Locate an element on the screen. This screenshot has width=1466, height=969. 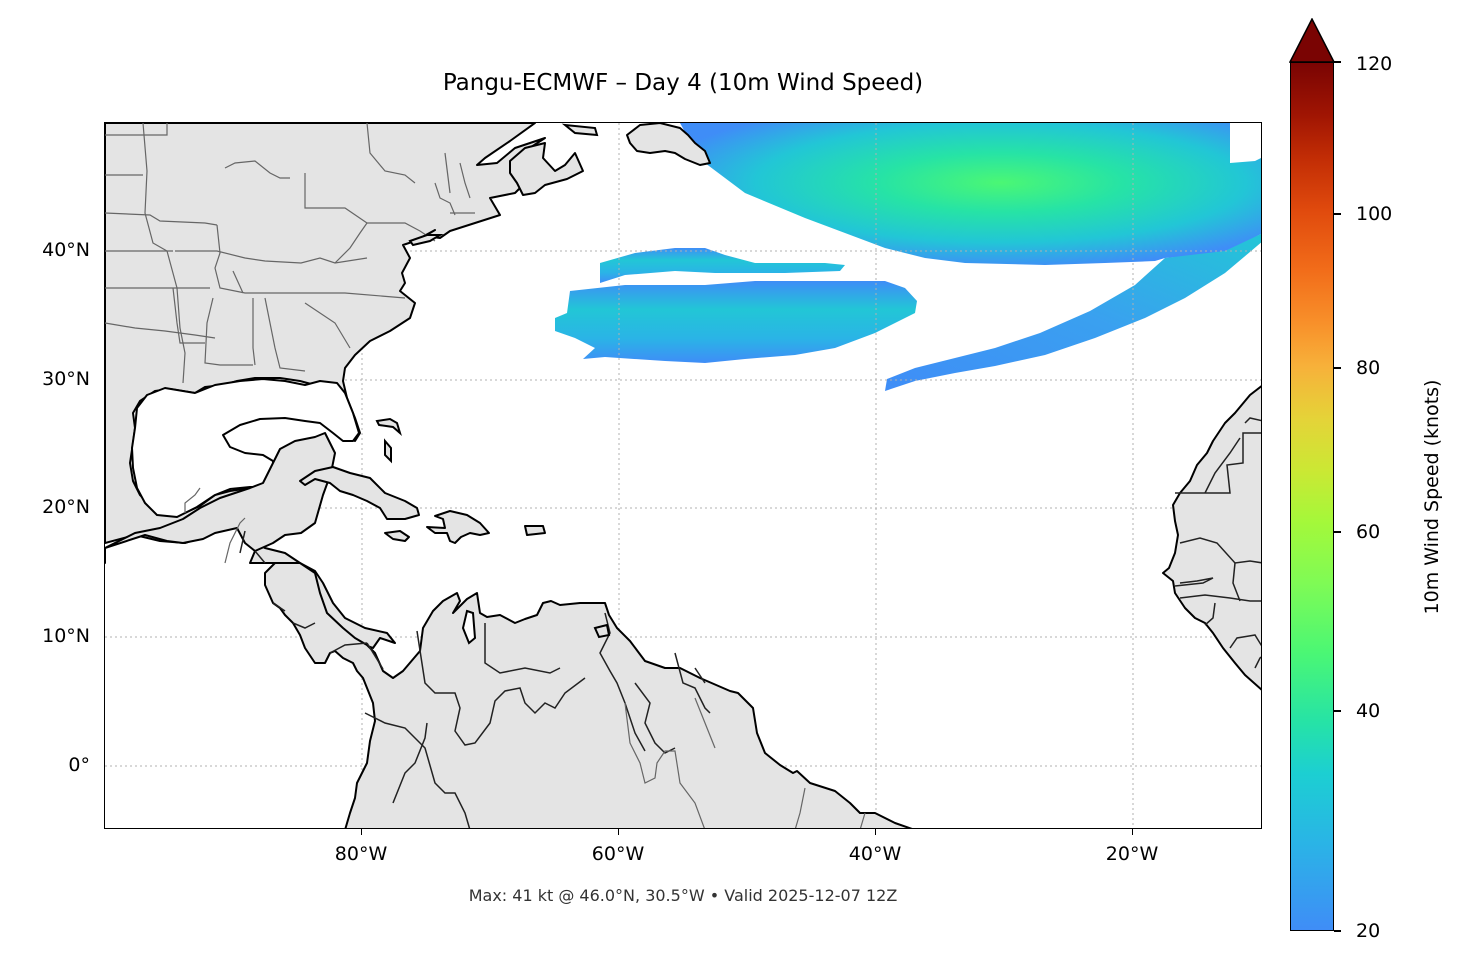
x-tick-label: 40°W is located at coordinates (875, 854).